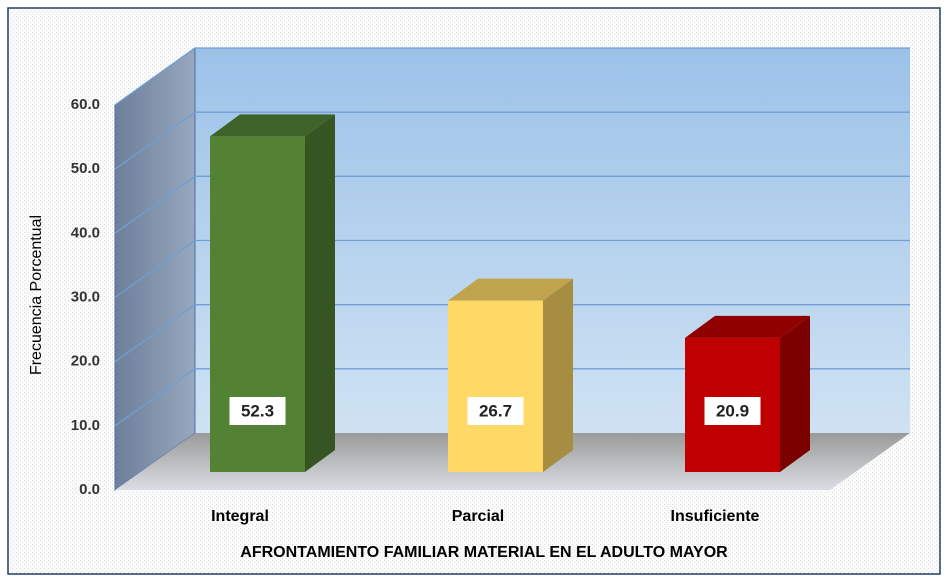 The height and width of the screenshot is (581, 948). Describe the element at coordinates (85, 296) in the screenshot. I see `y-tick-label: 30.0` at that location.